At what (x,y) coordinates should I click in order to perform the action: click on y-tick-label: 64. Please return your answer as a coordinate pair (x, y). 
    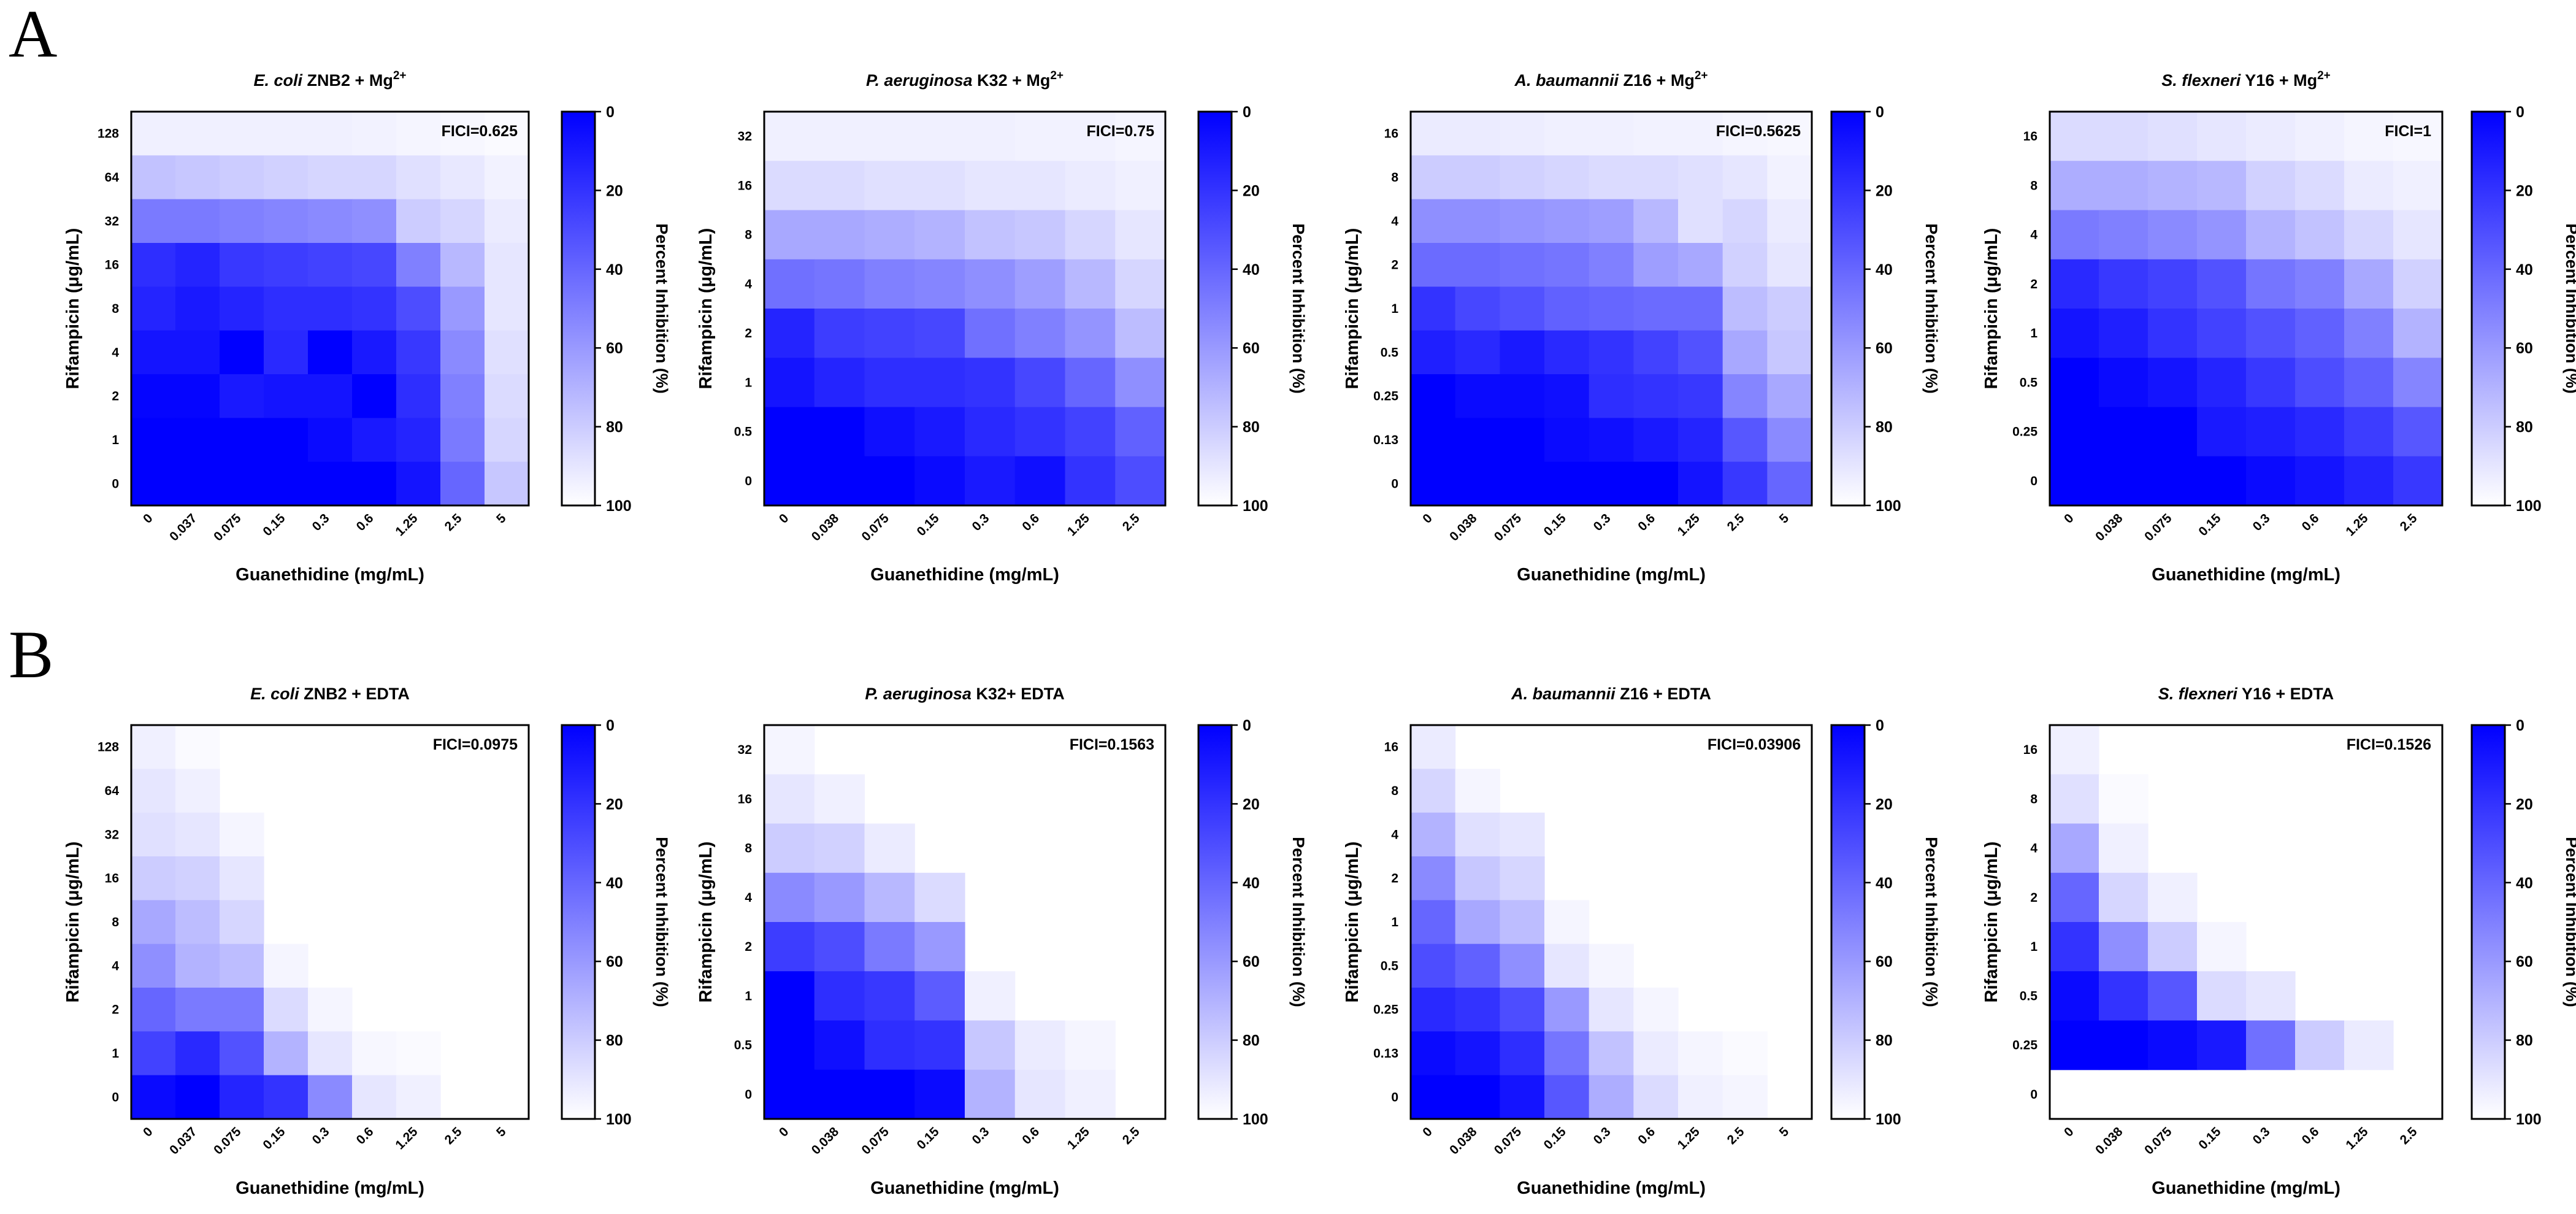
    Looking at the image, I should click on (112, 178).